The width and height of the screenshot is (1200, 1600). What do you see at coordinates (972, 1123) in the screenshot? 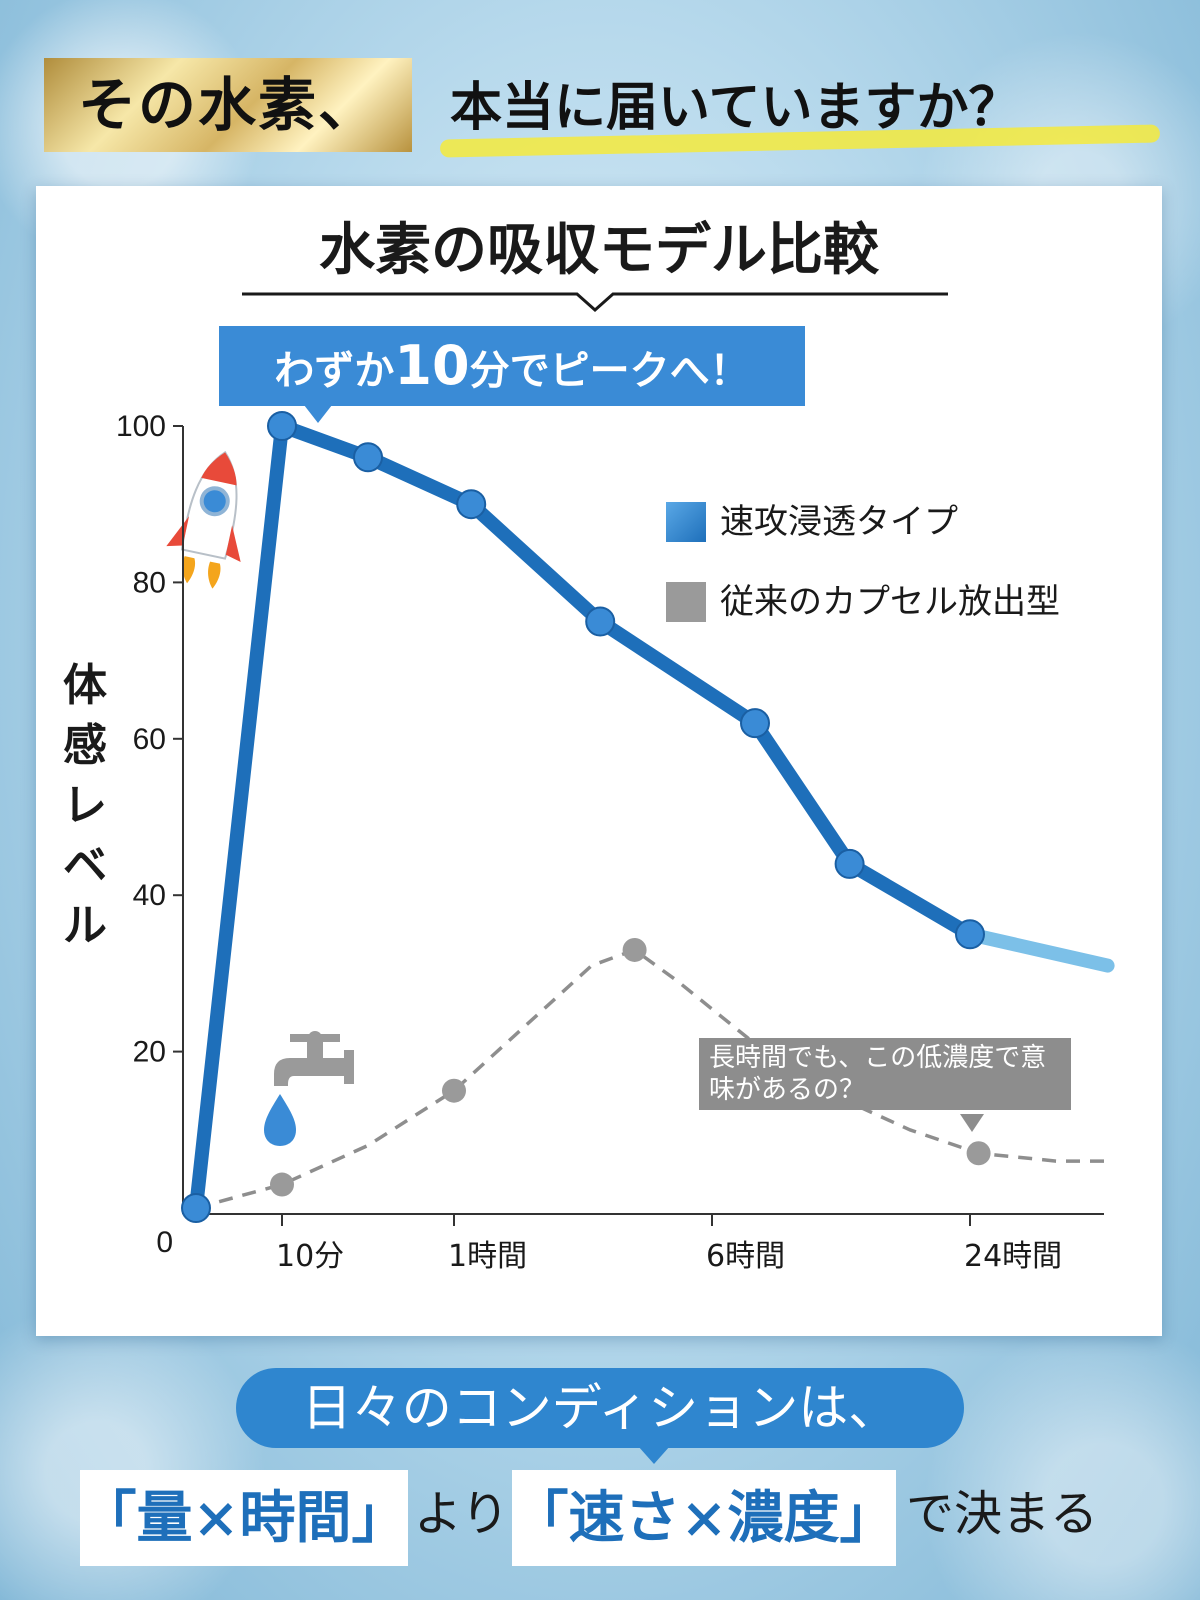
I see `note-tail` at bounding box center [972, 1123].